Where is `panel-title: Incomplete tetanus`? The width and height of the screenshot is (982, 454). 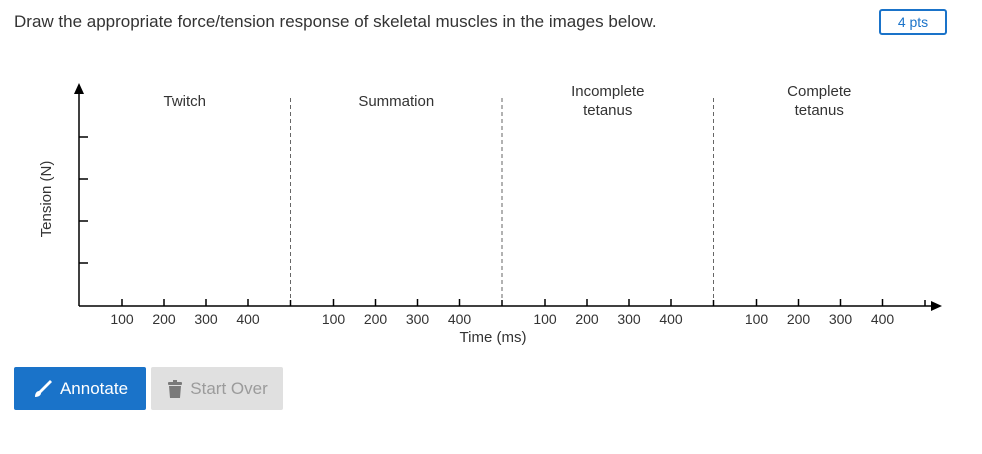 panel-title: Incomplete tetanus is located at coordinates (607, 101).